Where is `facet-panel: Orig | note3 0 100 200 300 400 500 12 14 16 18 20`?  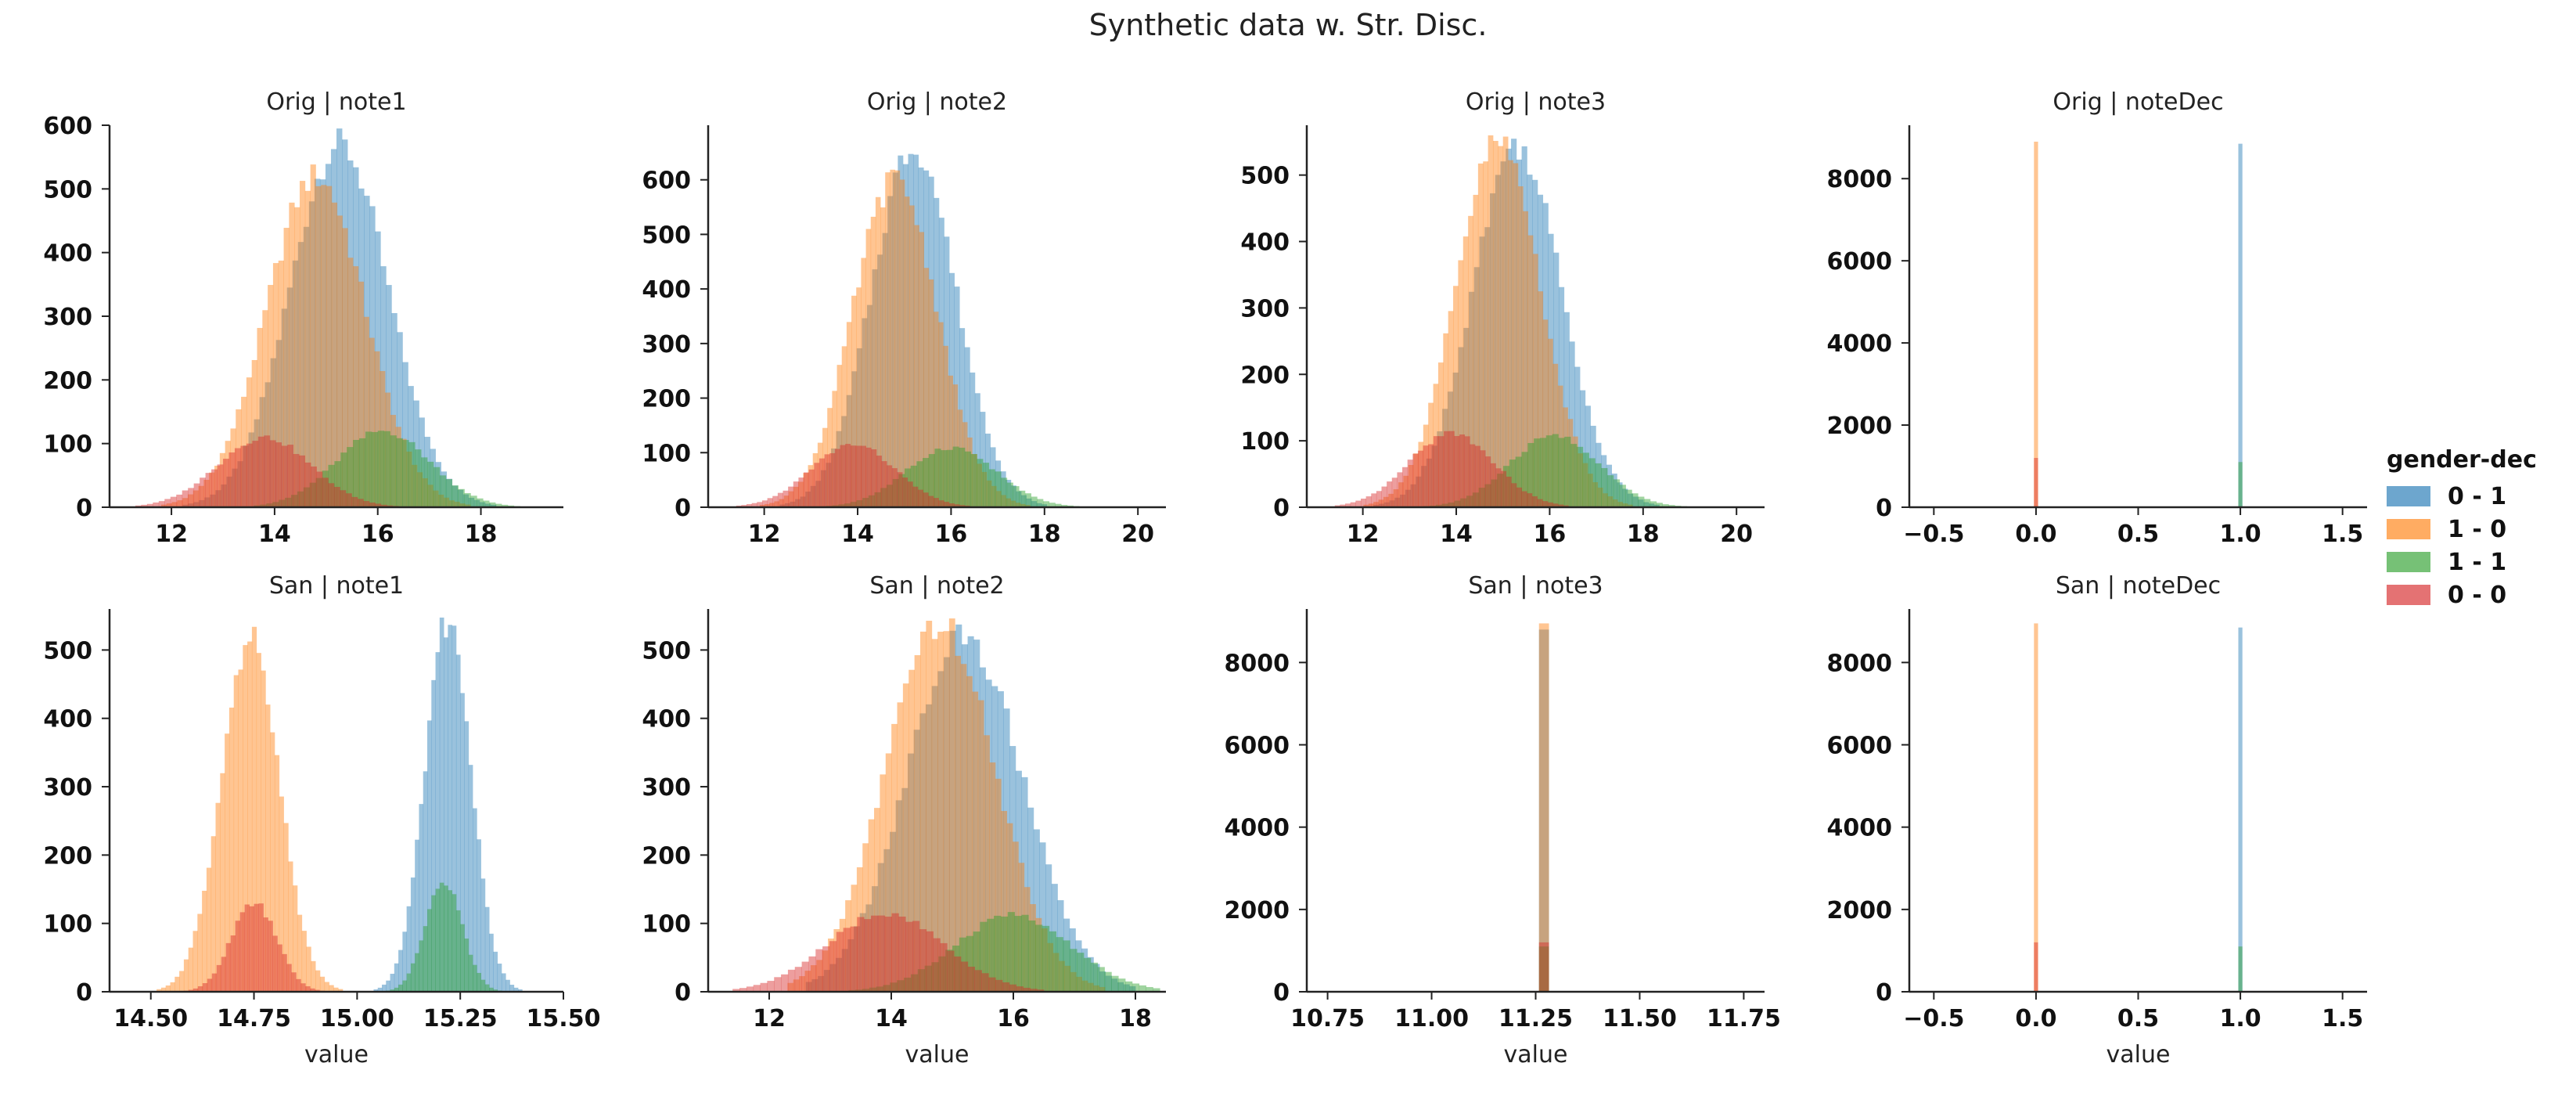 facet-panel: Orig | note3 0 100 200 300 400 500 12 14 16 18 20 is located at coordinates (1503, 318).